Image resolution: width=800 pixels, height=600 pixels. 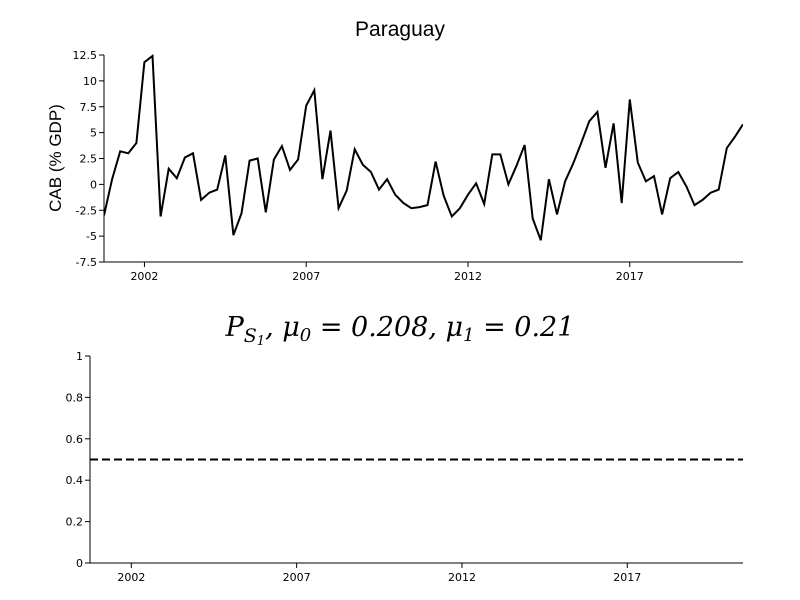 What do you see at coordinates (91, 236) in the screenshot?
I see `y-tick-label: -5` at bounding box center [91, 236].